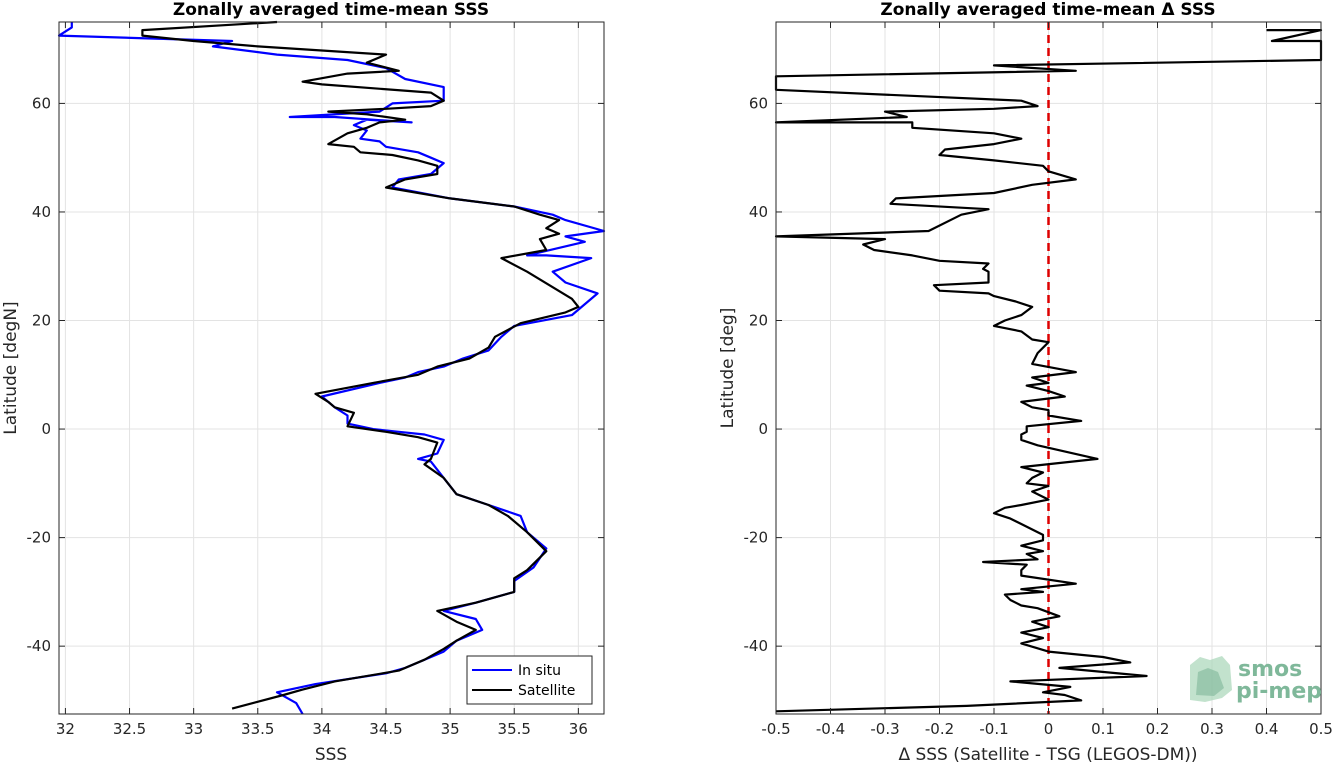  I want to click on x-tick-label: -0.1, so click(993, 729).